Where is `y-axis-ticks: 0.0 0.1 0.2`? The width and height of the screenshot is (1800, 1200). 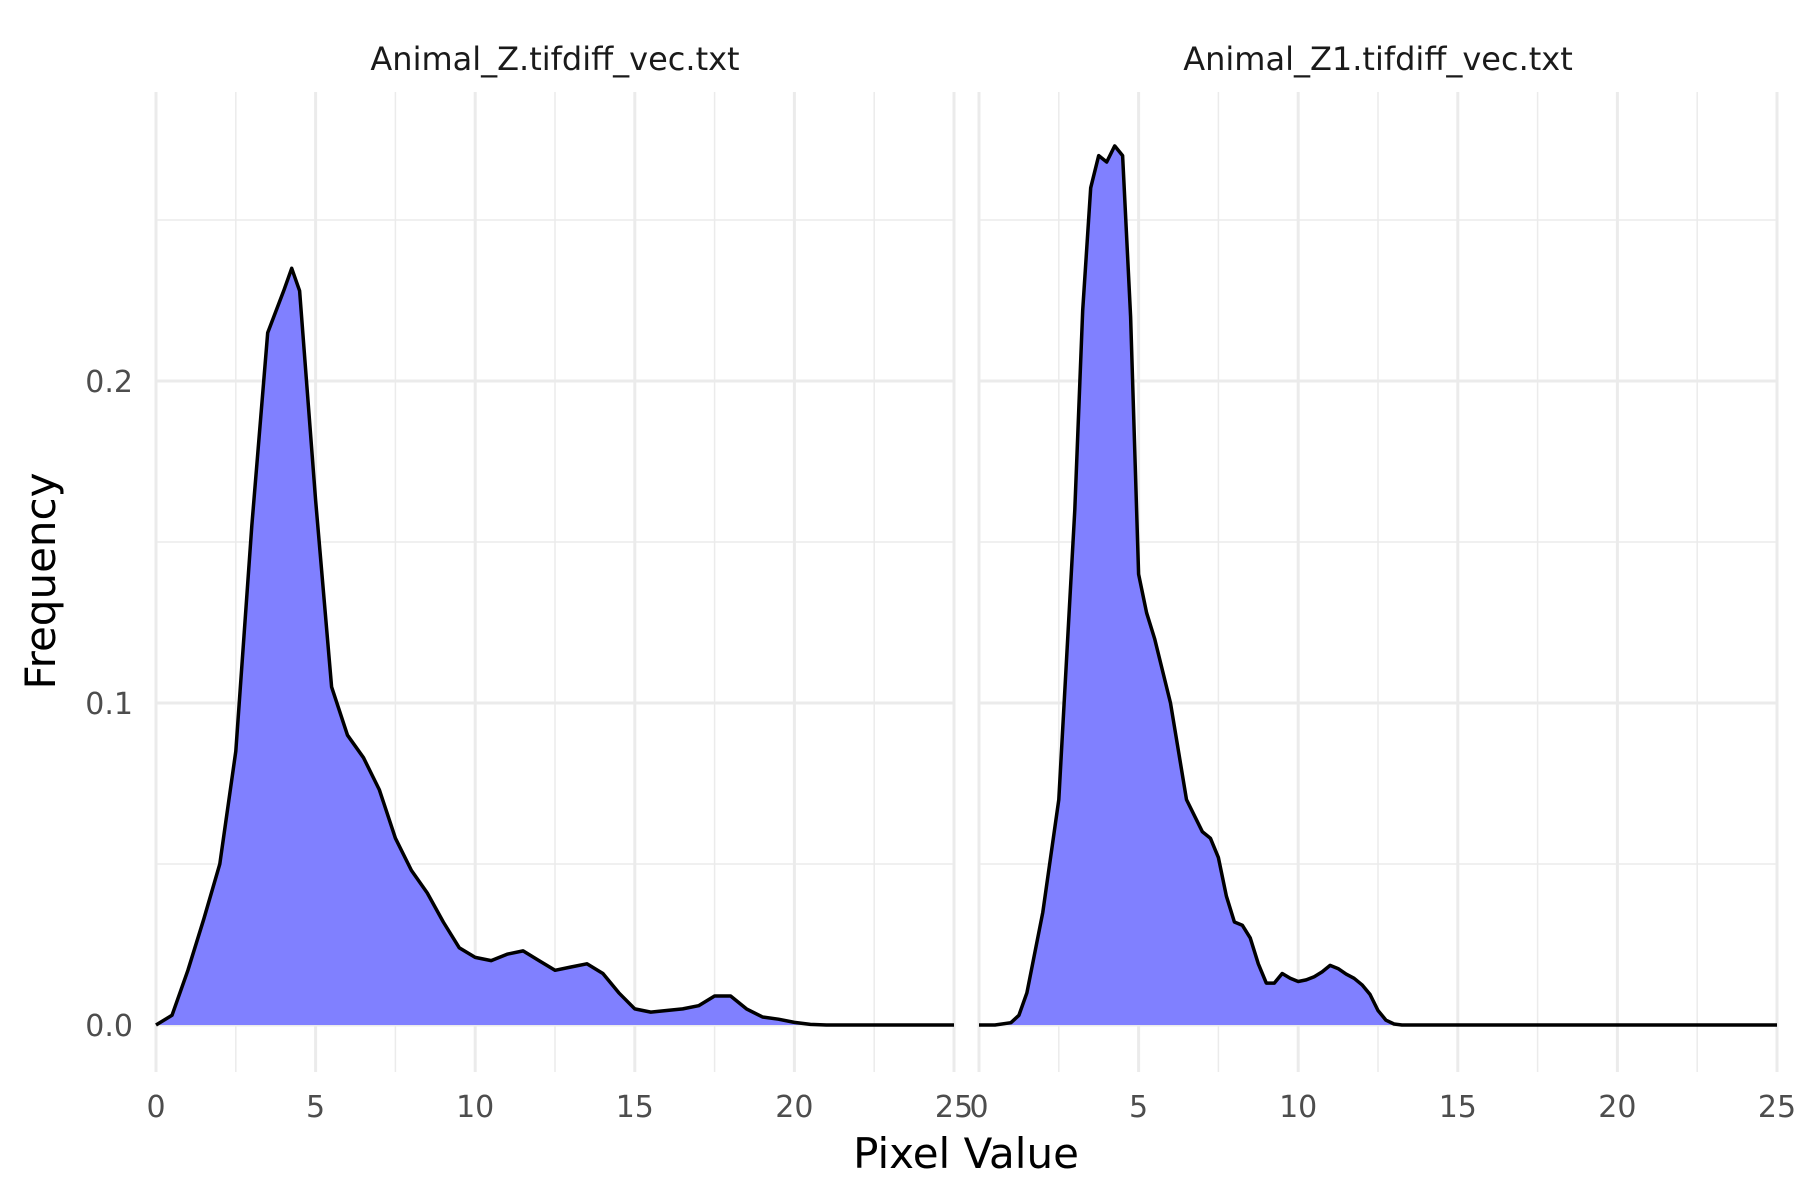 y-axis-ticks: 0.0 0.1 0.2 is located at coordinates (109, 704).